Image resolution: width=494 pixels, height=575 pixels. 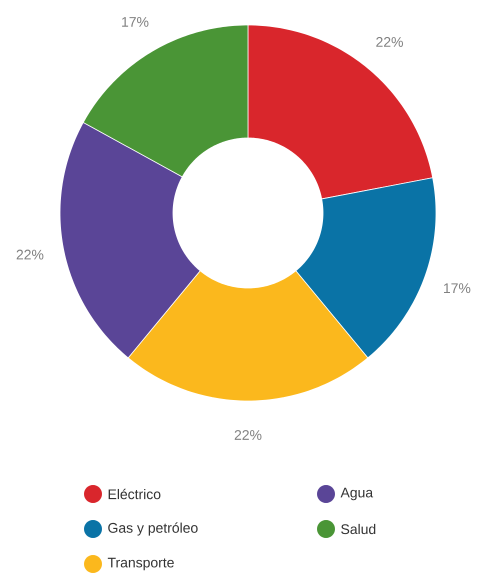 I want to click on legend-label: Salud, so click(x=358, y=529).